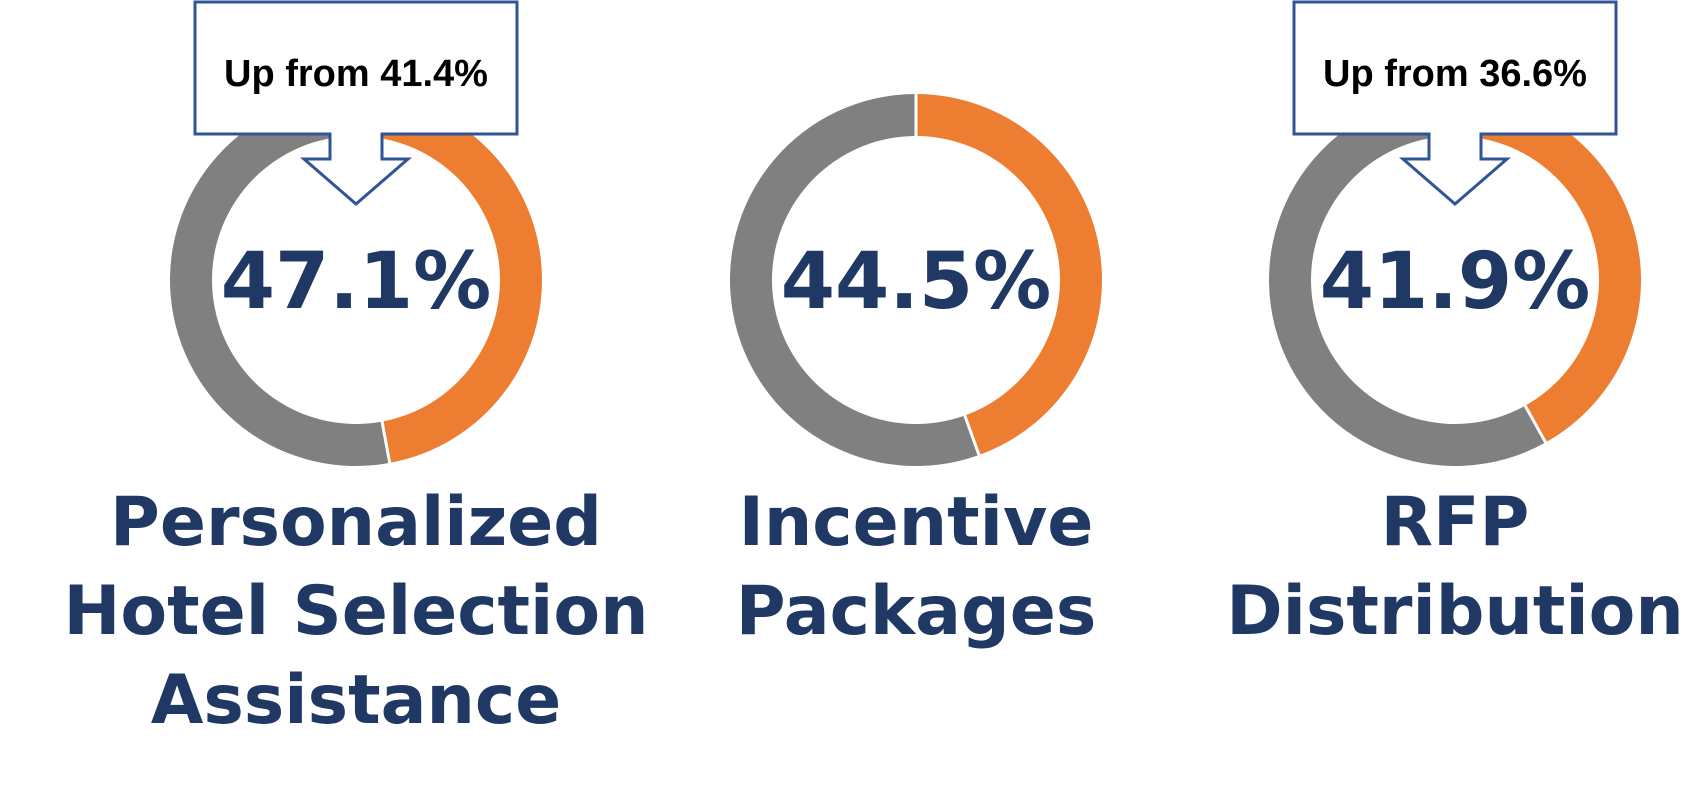 Image resolution: width=1708 pixels, height=789 pixels. What do you see at coordinates (1455, 282) in the screenshot?
I see `percentage-value: 41.9%` at bounding box center [1455, 282].